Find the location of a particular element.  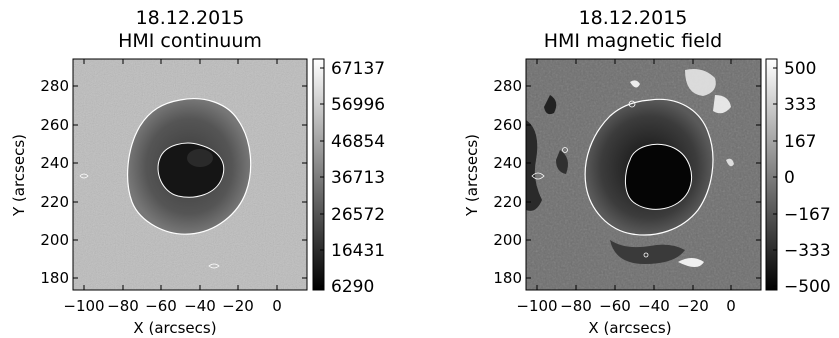

colorbar-tick-label: 167 is located at coordinates (800, 142).